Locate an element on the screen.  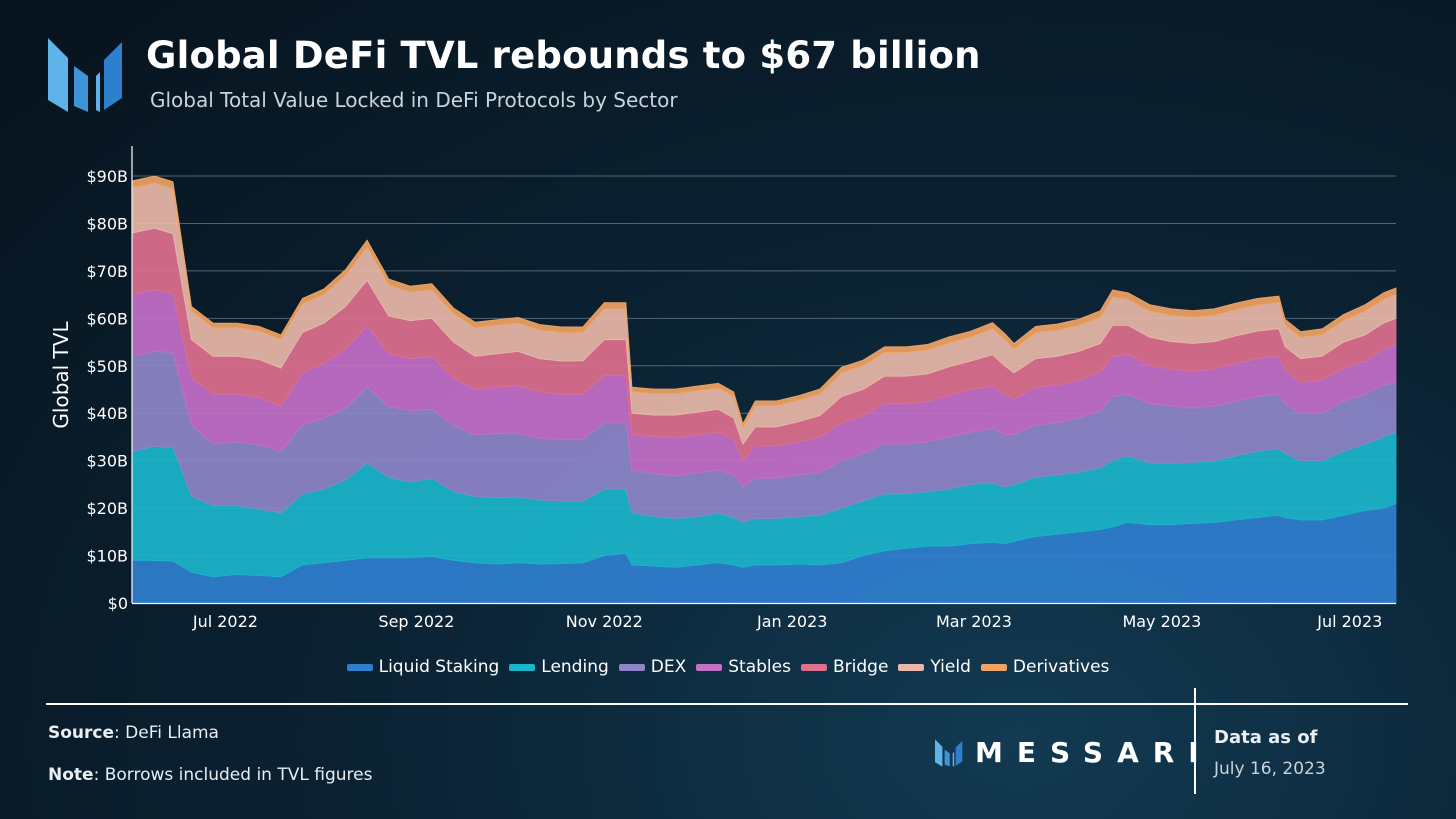
data-as-of-date: July 16, 2023 is located at coordinates (1270, 769).